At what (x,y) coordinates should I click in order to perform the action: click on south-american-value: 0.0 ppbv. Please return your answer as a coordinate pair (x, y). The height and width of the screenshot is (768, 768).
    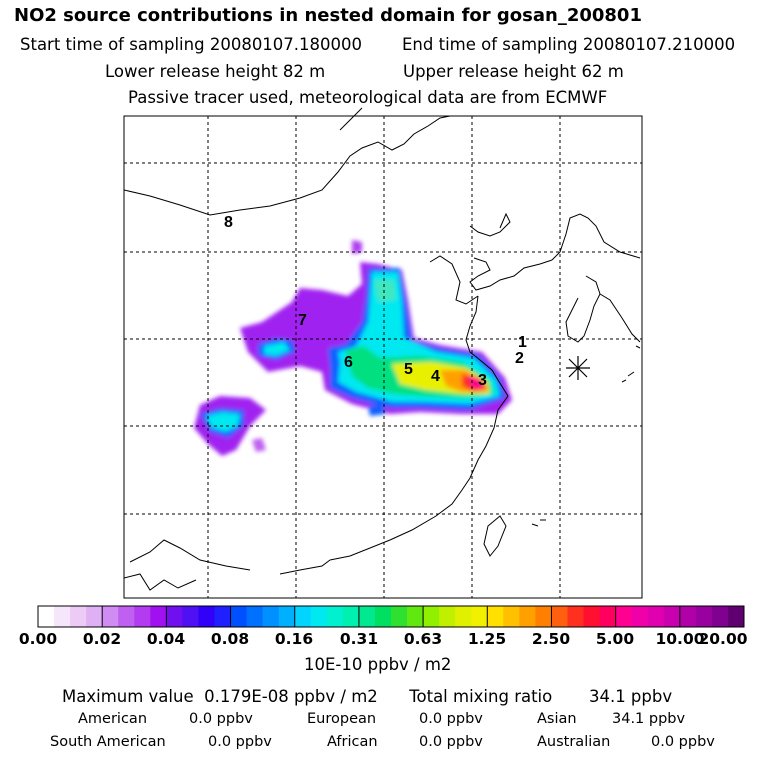
    Looking at the image, I should click on (240, 742).